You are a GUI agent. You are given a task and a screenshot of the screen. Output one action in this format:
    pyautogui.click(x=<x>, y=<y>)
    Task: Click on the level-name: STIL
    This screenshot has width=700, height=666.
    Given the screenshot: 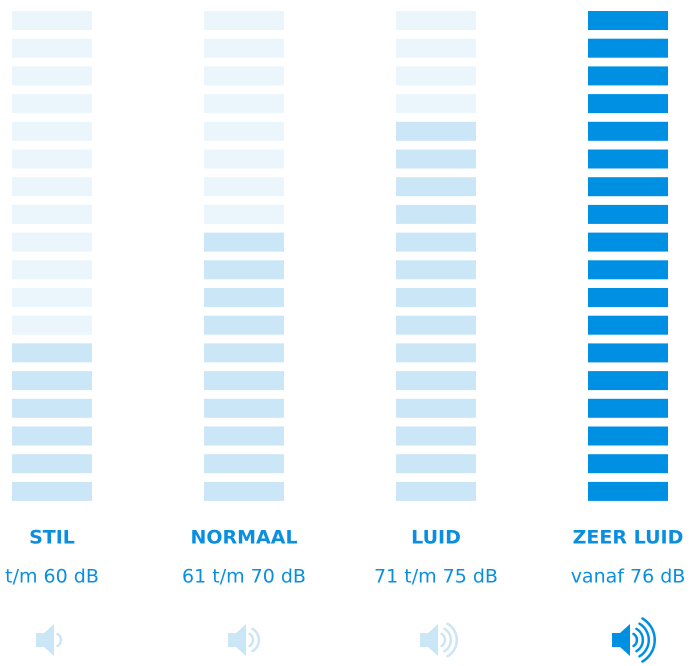 What is the action you would take?
    pyautogui.click(x=52, y=538)
    